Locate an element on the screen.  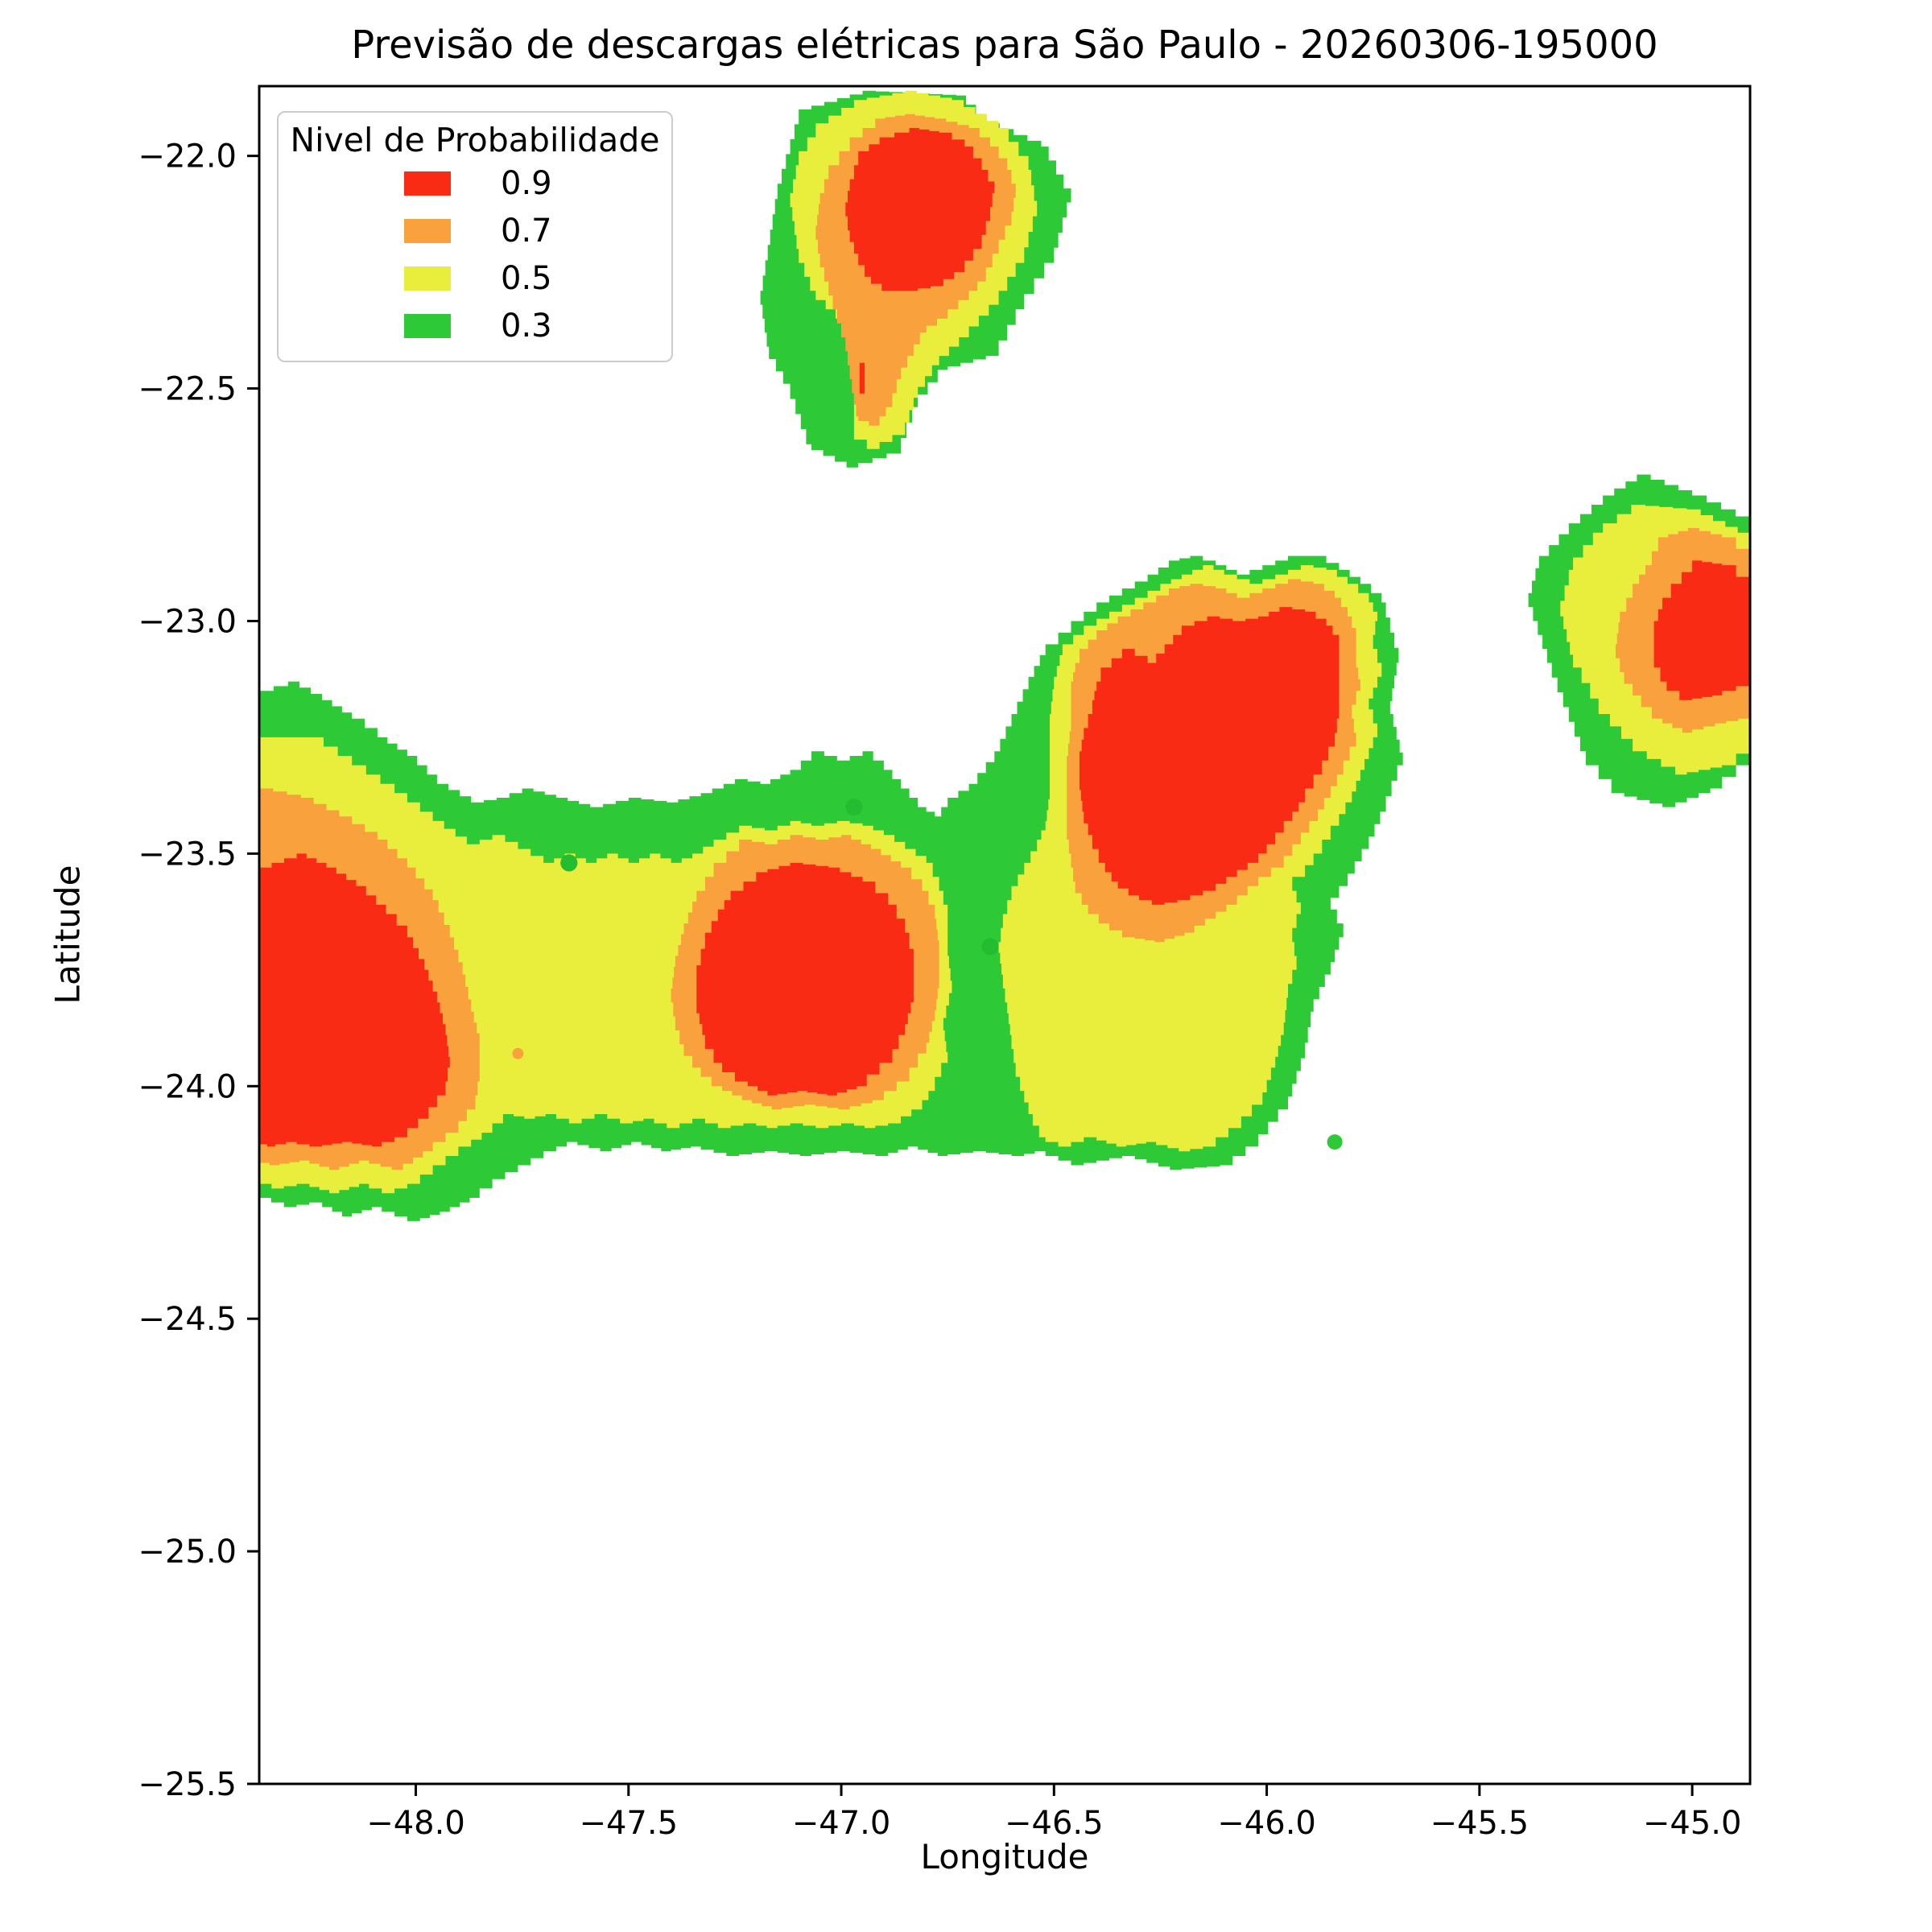
legend-label: 0.5 is located at coordinates (526, 278).